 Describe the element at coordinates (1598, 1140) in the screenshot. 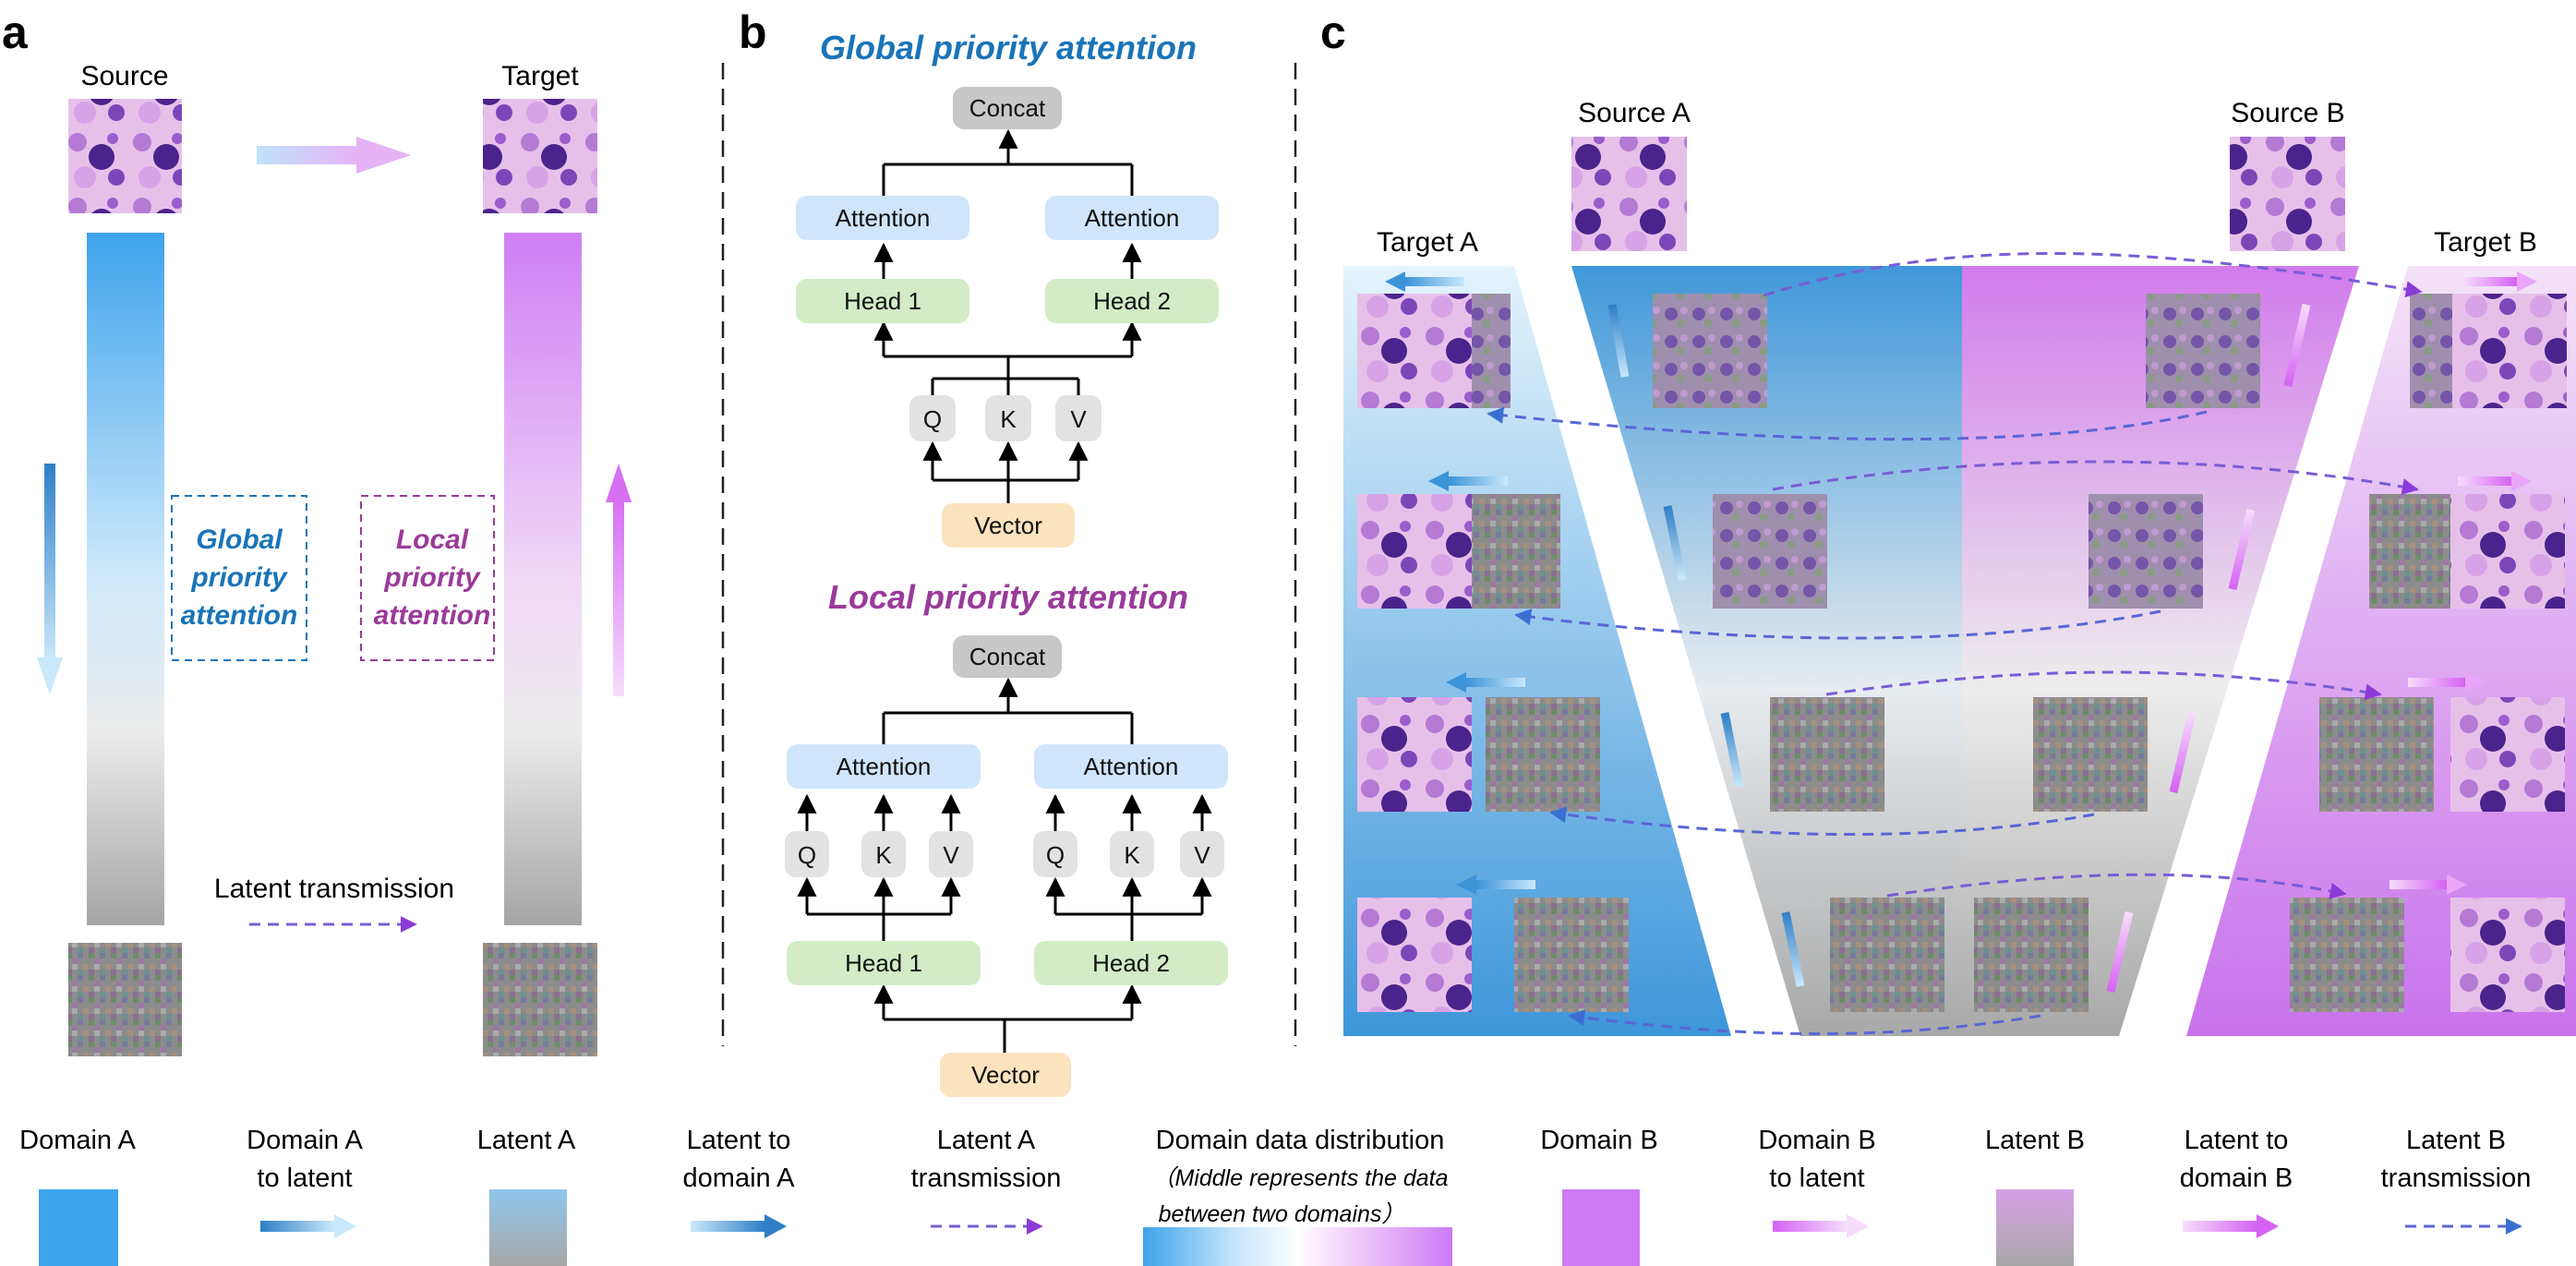

I see `legend-domain-b-label: Domain B` at that location.